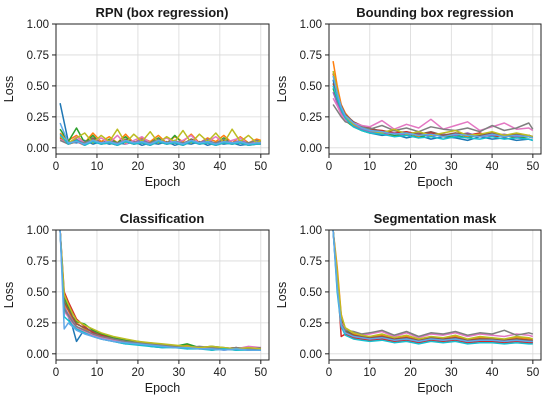 The width and height of the screenshot is (550, 405). Describe the element at coordinates (435, 12) in the screenshot. I see `panel-title: Bounding box regression` at that location.